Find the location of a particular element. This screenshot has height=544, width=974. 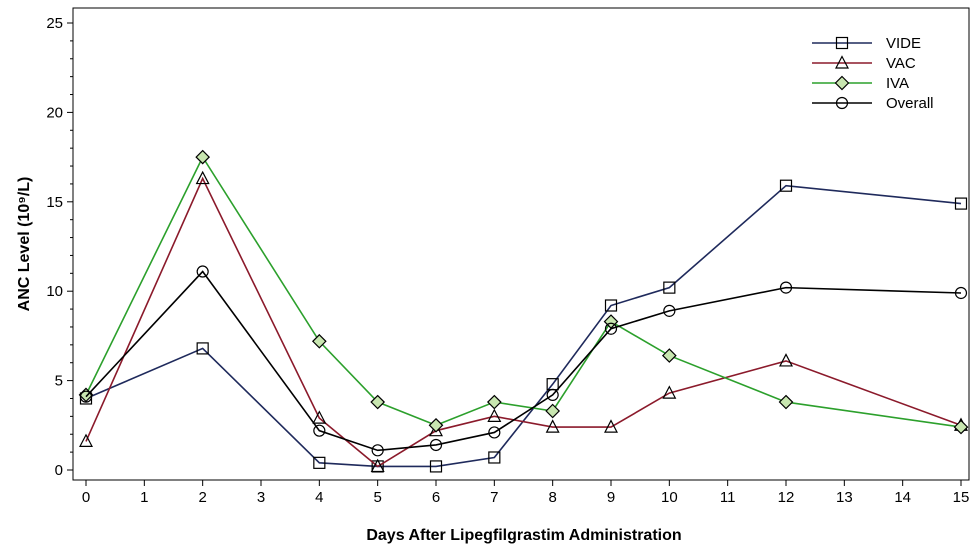

legend-marker-square-icon is located at coordinates (842, 43).